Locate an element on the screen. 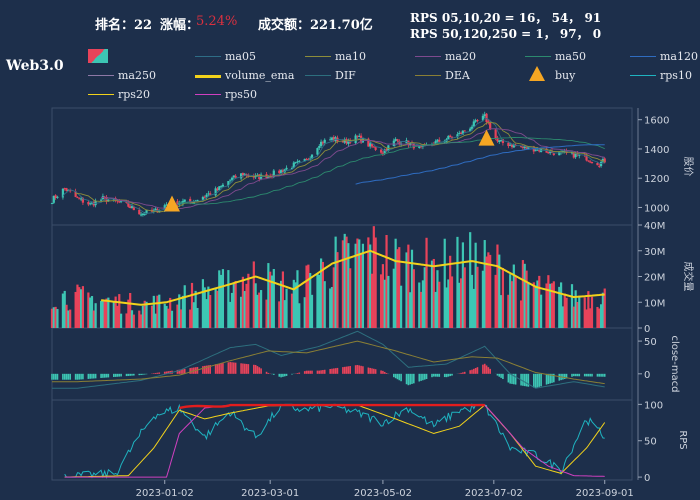 This screenshot has height=500, width=700. rps-long-text: RPS 50,120,250 = 1， 97， 0 is located at coordinates (506, 34).